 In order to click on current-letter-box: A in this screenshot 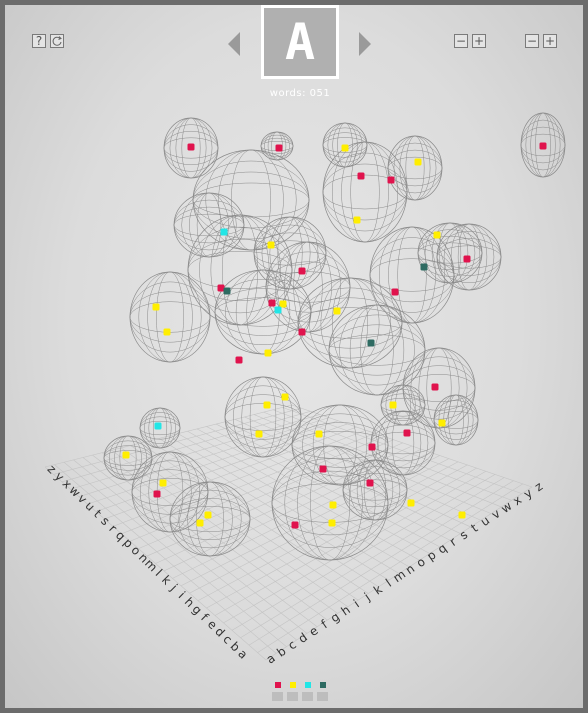, I will do `click(300, 42)`.